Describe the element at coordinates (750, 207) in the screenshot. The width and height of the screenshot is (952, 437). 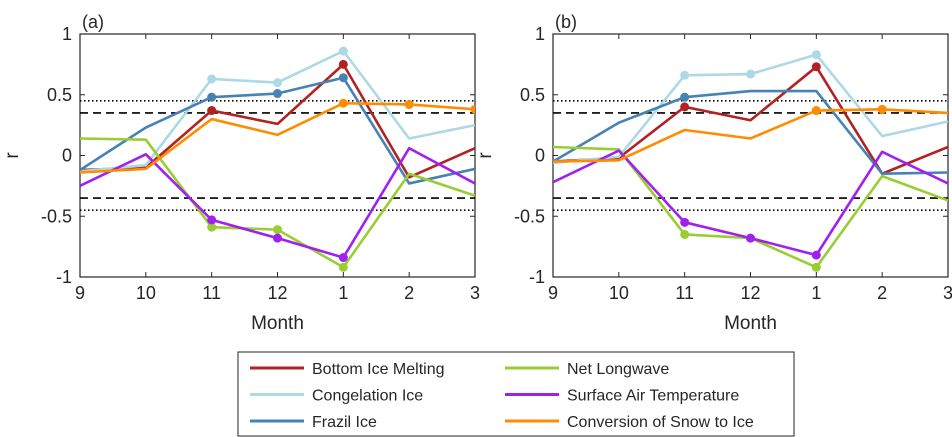
I see `series-line-net-longwave` at that location.